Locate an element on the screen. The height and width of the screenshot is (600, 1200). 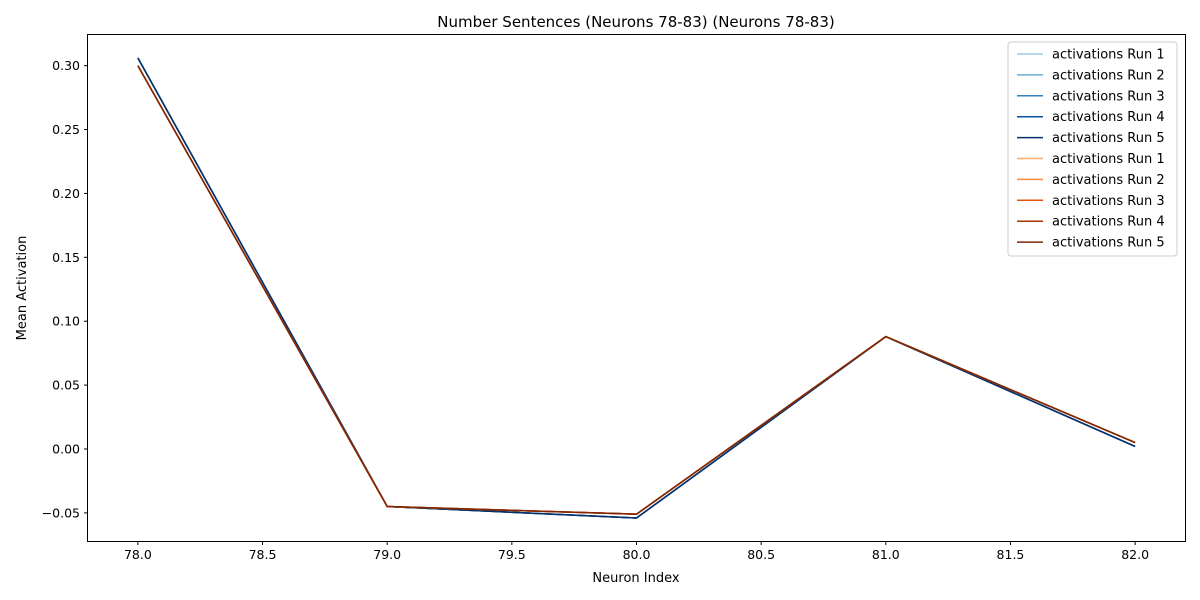
x-tick-label: 78.5 is located at coordinates (263, 554).